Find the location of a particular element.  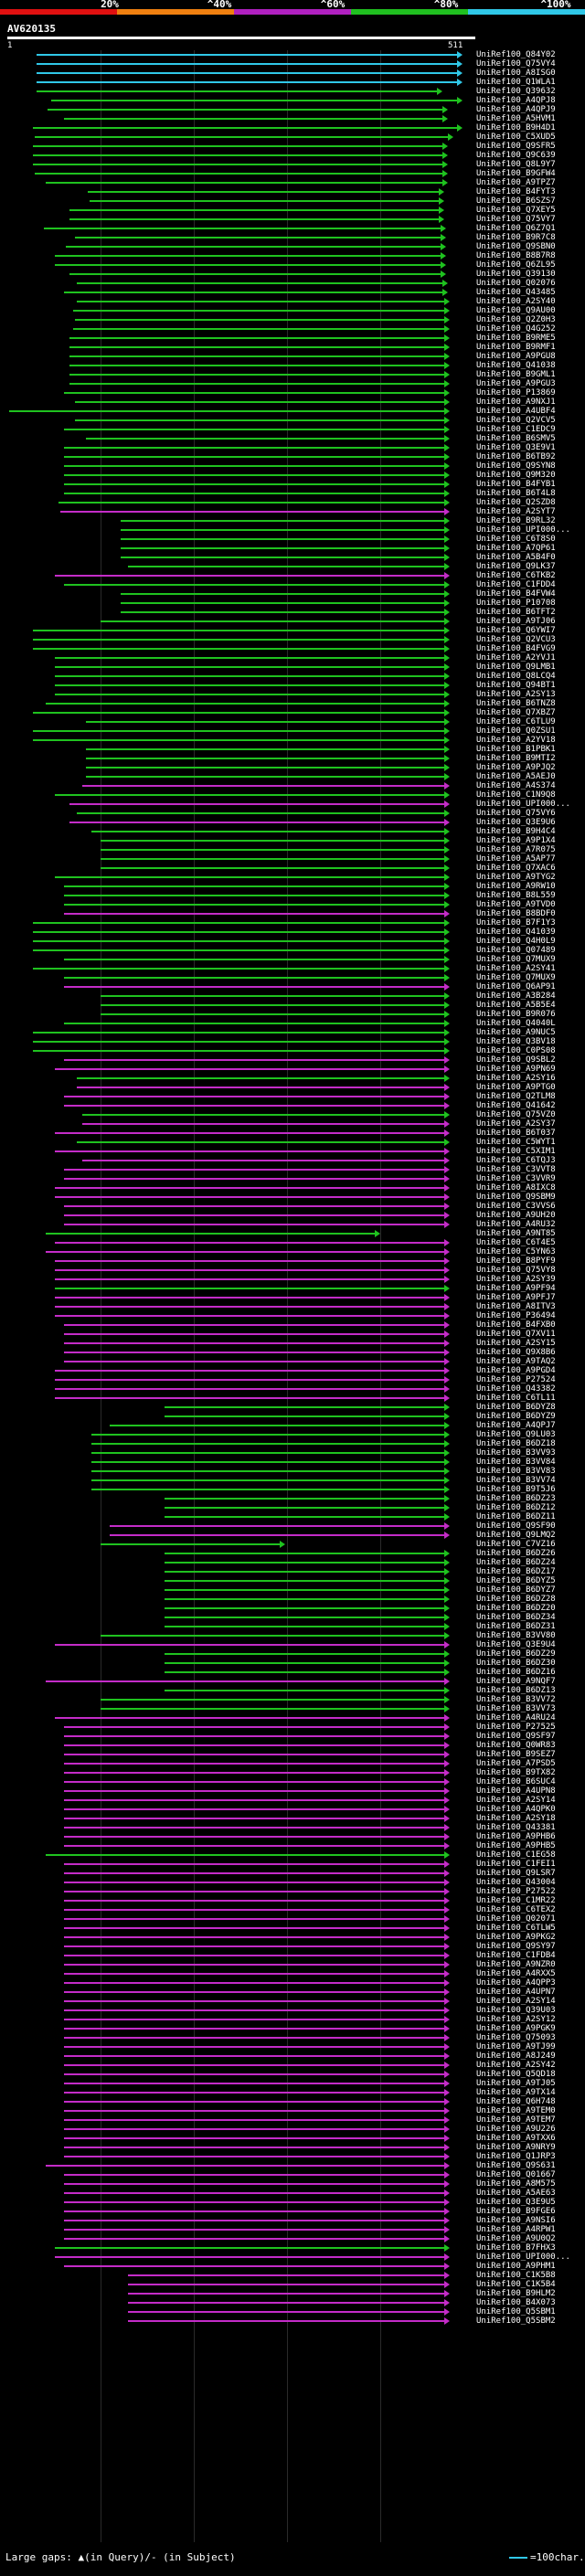

hit-row: UniRef100_A2SY40 is located at coordinates (293, 302).